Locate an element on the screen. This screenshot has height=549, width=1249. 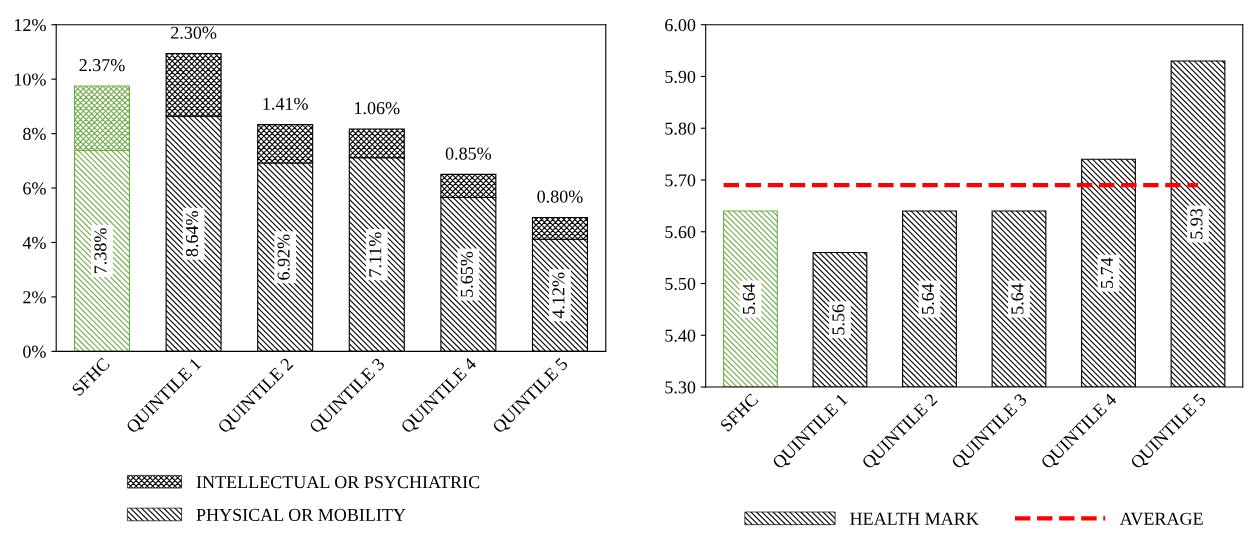
data-label: 2.37% is located at coordinates (102, 65).